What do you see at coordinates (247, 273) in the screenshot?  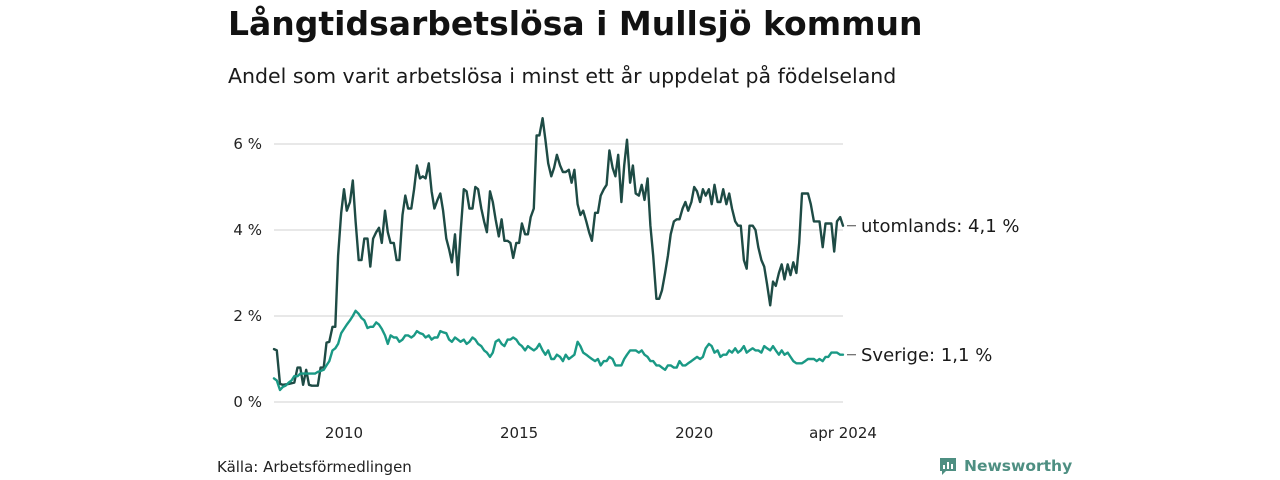 I see `y-axis: 0 % 2 % 4 % 6 %` at bounding box center [247, 273].